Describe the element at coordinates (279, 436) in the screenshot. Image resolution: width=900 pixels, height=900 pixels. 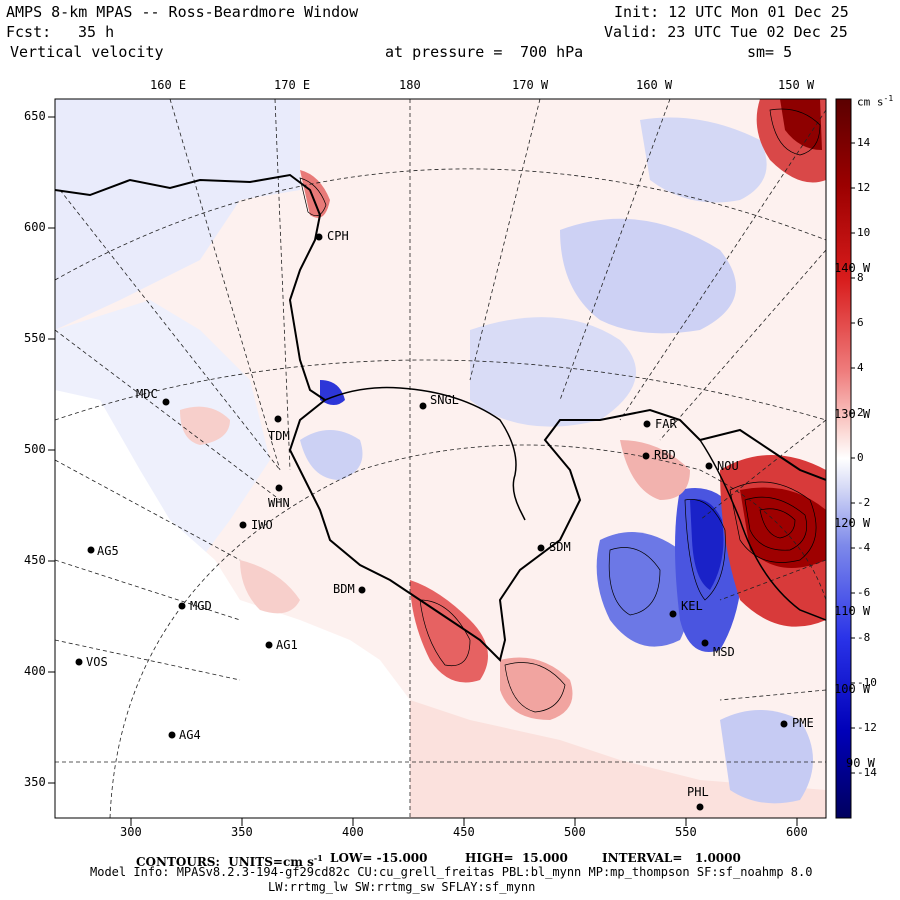
I see `station-label: TDM` at that location.